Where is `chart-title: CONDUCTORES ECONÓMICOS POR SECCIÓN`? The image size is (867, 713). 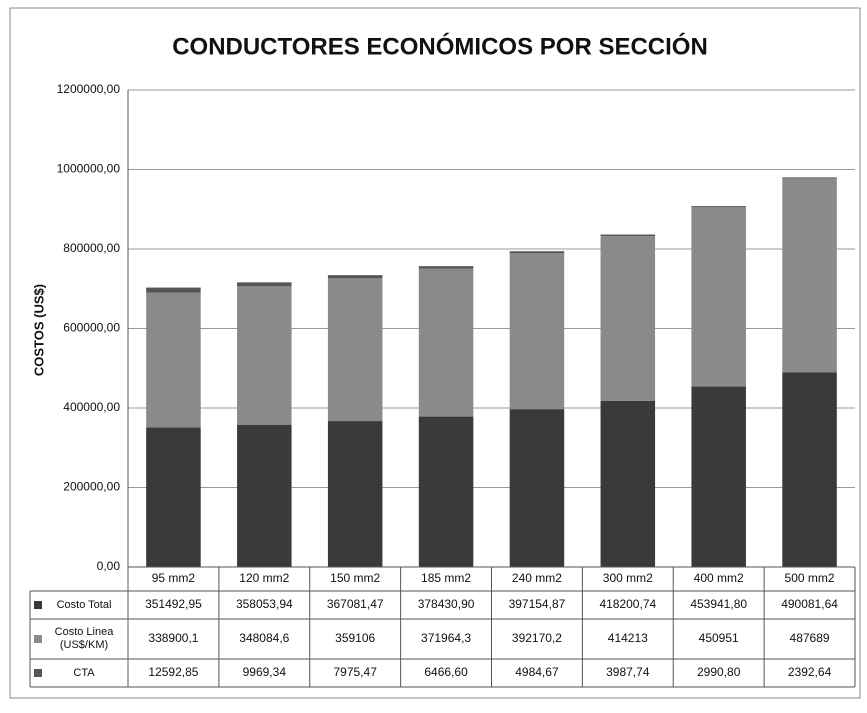
chart-title: CONDUCTORES ECONÓMICOS POR SECCIÓN is located at coordinates (440, 46).